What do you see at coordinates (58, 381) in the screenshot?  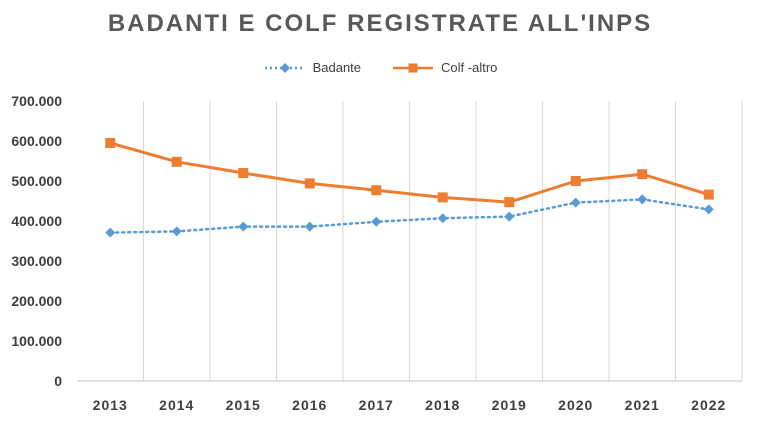 I see `y-tick-label: 0` at bounding box center [58, 381].